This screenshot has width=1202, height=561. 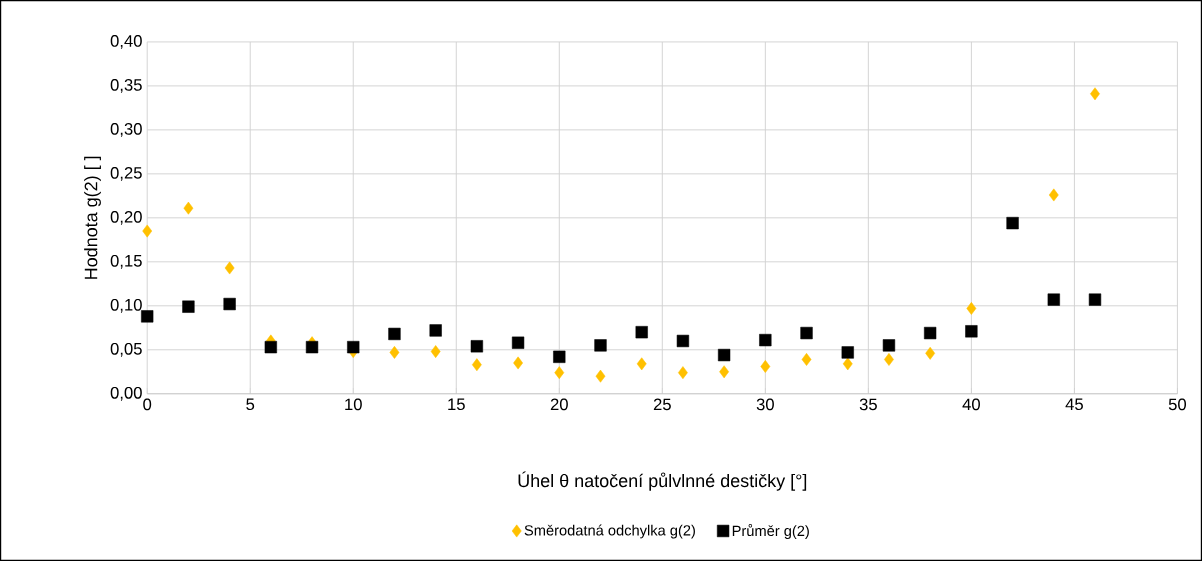 I want to click on y-tick-label: 0,05, so click(x=126, y=349).